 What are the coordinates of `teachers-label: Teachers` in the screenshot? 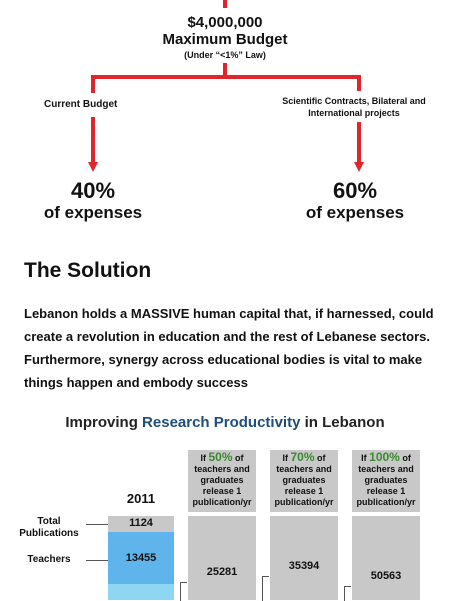 It's located at (49, 560).